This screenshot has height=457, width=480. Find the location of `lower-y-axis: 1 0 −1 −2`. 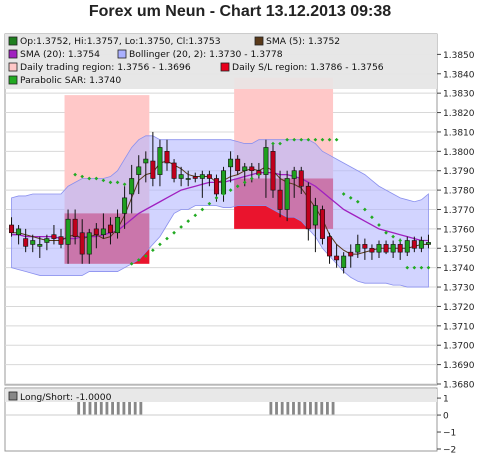

lower-y-axis: 1 0 −1 −2 is located at coordinates (230, 425).